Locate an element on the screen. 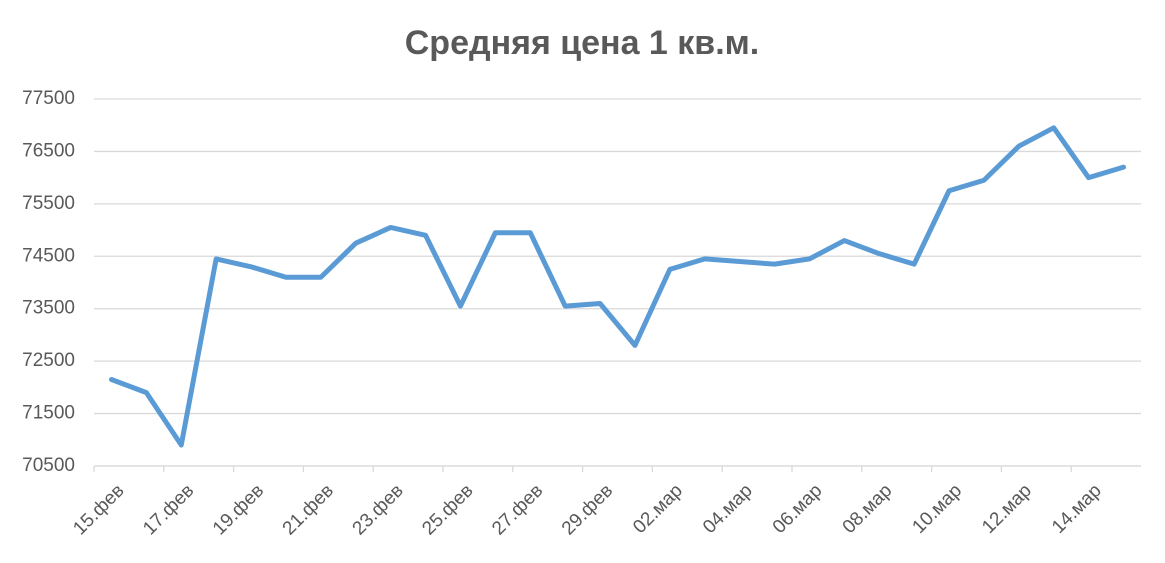  x-tick-label: 17.фев is located at coordinates (168, 509).